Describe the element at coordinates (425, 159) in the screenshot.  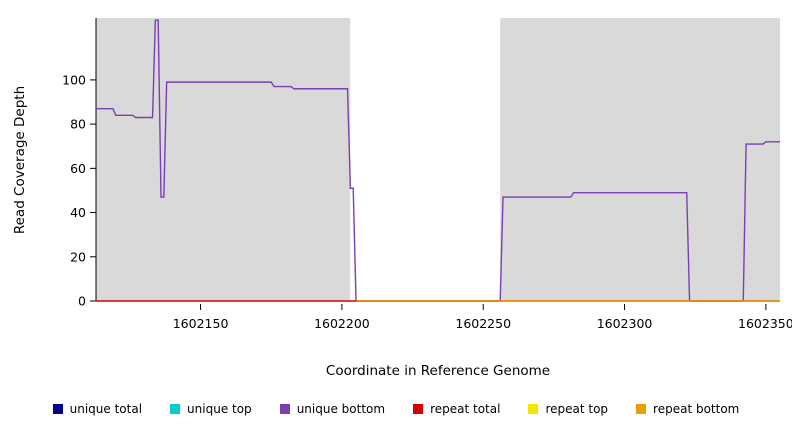
I see `gap-region` at that location.